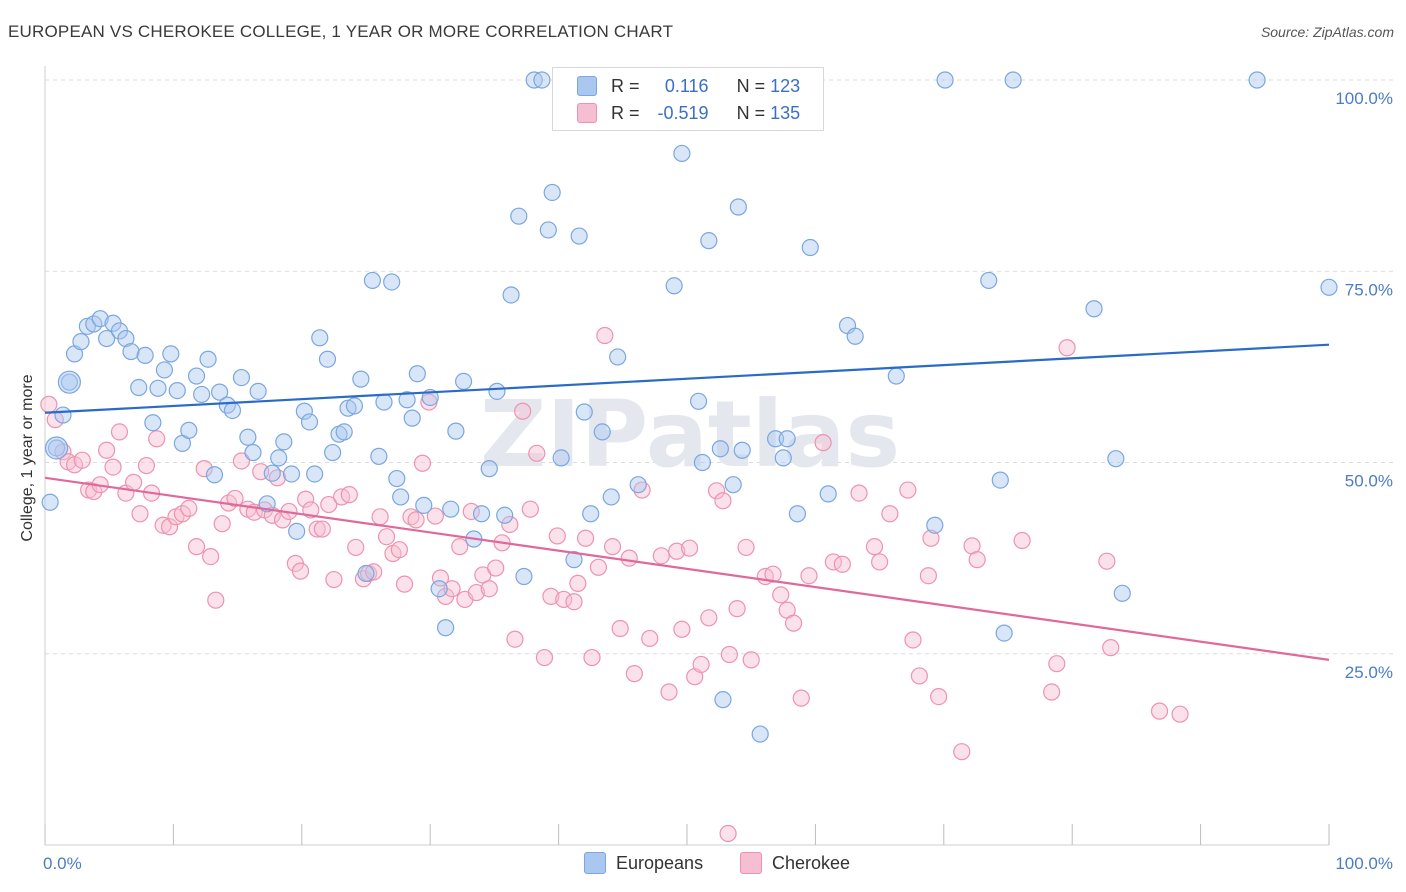  What do you see at coordinates (751, 863) in the screenshot?
I see `legend-swatch-cherokee` at bounding box center [751, 863].